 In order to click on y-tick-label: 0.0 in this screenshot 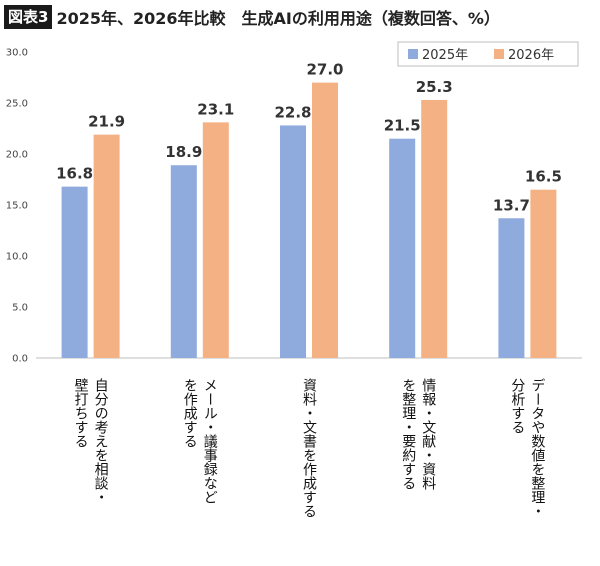, I will do `click(20, 359)`.